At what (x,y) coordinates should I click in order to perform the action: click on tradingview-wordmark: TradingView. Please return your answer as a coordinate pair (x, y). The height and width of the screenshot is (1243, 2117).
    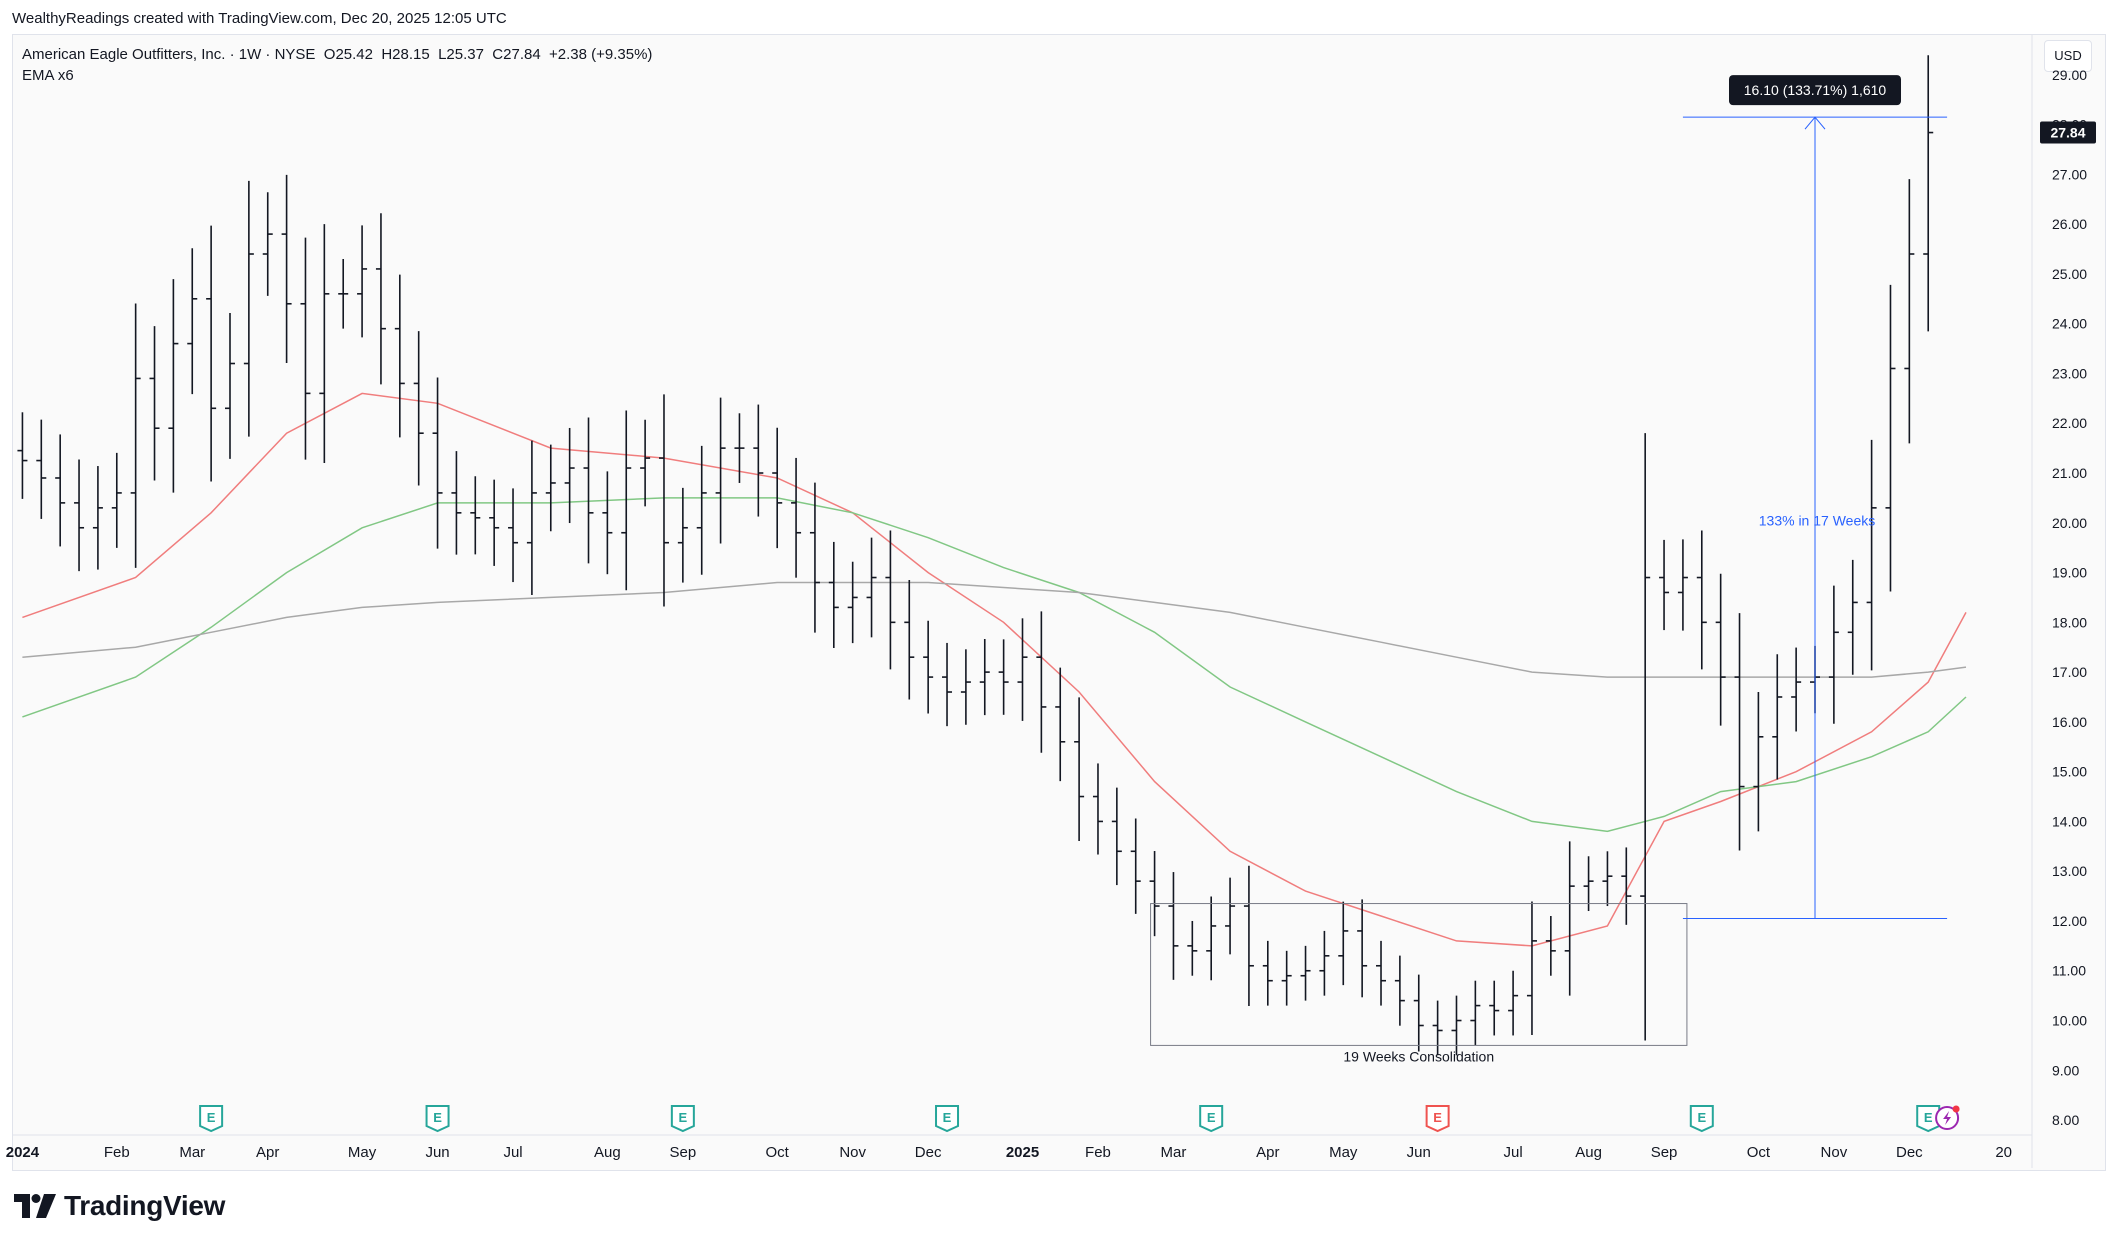
    Looking at the image, I should click on (145, 1205).